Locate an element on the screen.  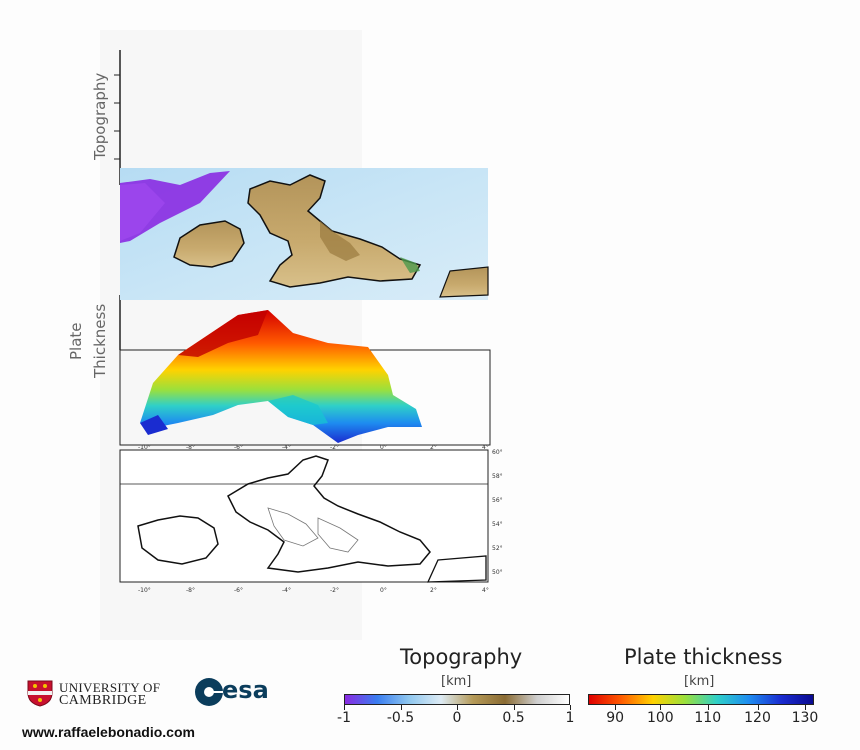
lon-tick-b3: -6° is located at coordinates (238, 590).